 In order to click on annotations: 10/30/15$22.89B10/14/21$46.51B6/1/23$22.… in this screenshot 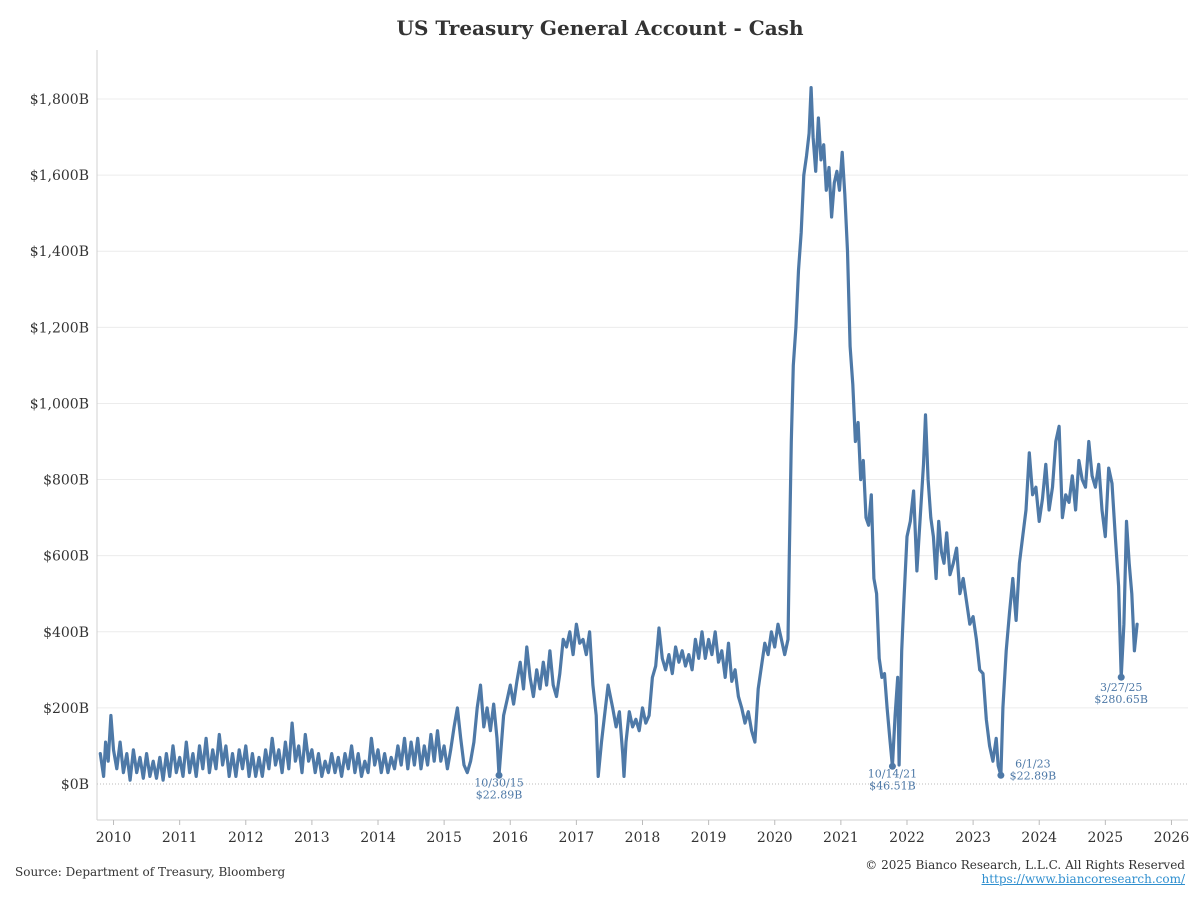, I will do `click(811, 737)`.